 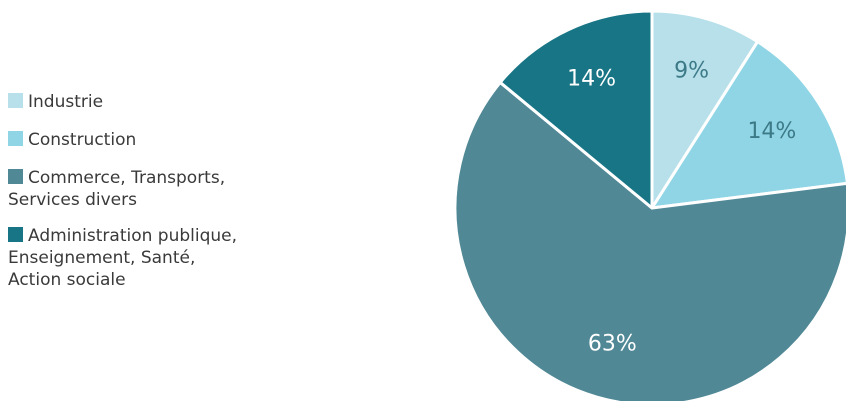 What do you see at coordinates (591, 79) in the screenshot?
I see `data-label-administration: 14%` at bounding box center [591, 79].